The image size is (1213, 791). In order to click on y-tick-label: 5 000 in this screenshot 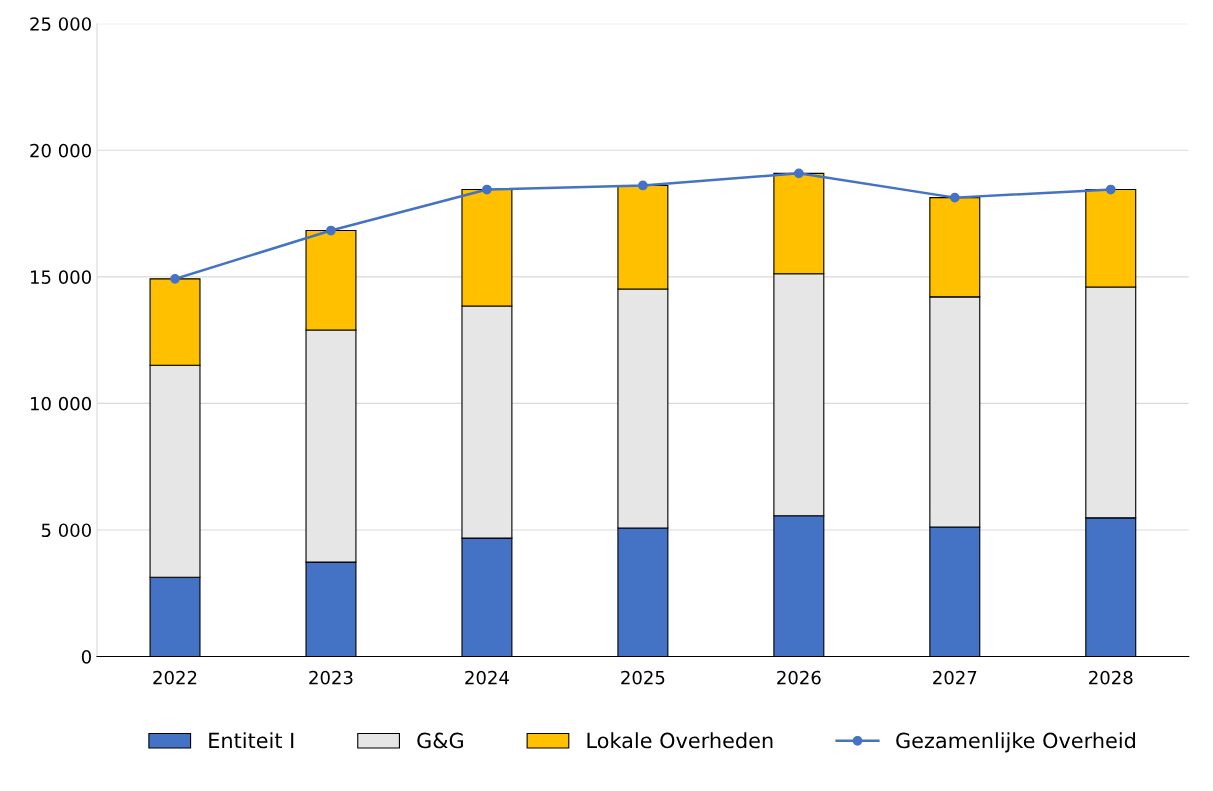, I will do `click(66, 530)`.